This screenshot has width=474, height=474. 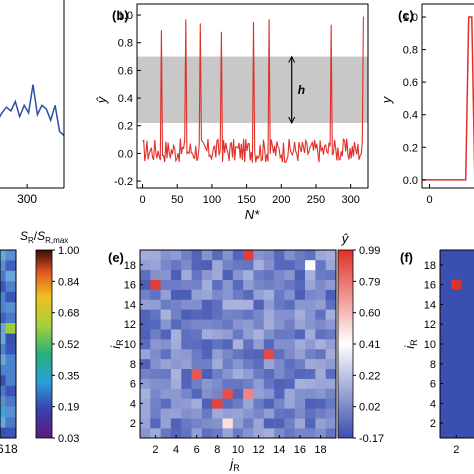 I want to click on panel-f-y-tick-label: 12, so click(x=430, y=325).